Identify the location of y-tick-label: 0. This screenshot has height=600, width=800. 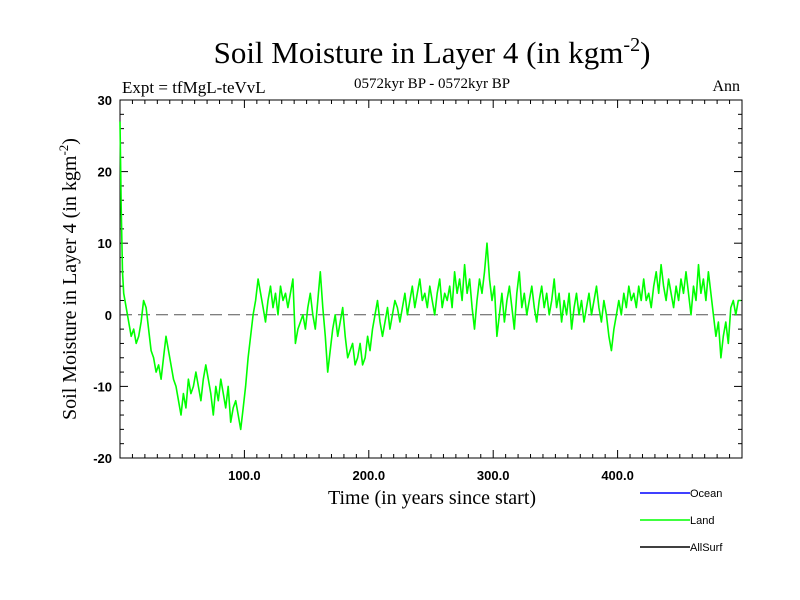
(108, 315).